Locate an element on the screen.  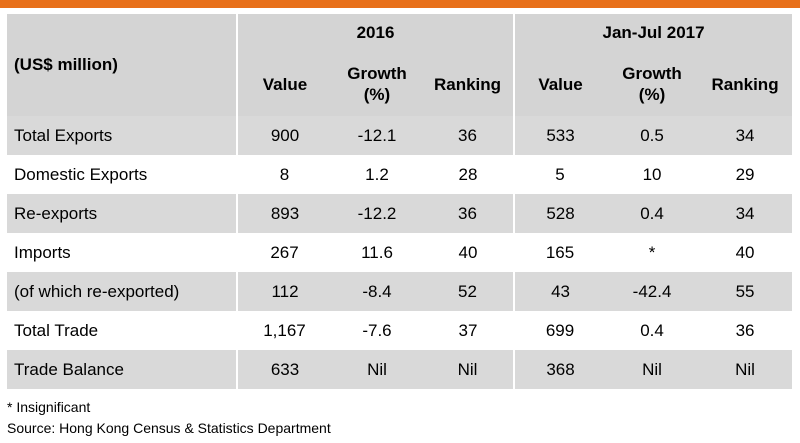
row-label: Imports is located at coordinates (42, 252).